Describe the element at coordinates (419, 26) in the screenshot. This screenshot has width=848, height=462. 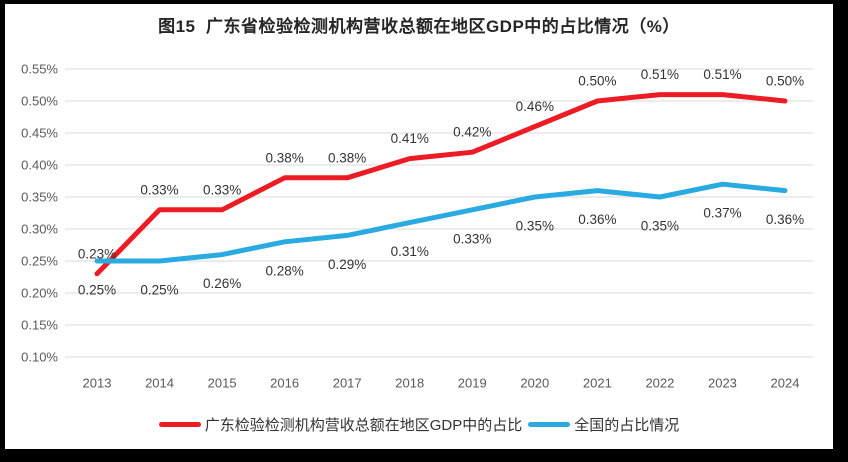
I see `chart-title: 图15 广东省检验检测机构营收总额在地区GDP中的占比情况（%）` at that location.